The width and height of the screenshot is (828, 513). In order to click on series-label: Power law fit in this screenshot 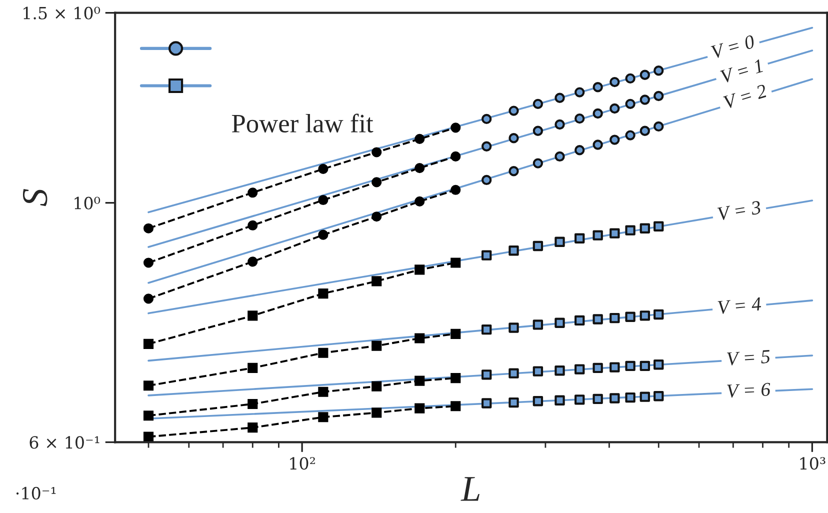, I will do `click(303, 123)`.